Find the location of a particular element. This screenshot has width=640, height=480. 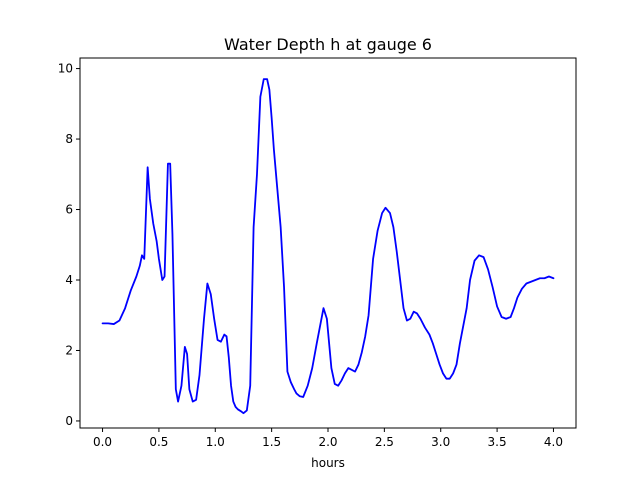

x-axis-label: hours is located at coordinates (328, 463).